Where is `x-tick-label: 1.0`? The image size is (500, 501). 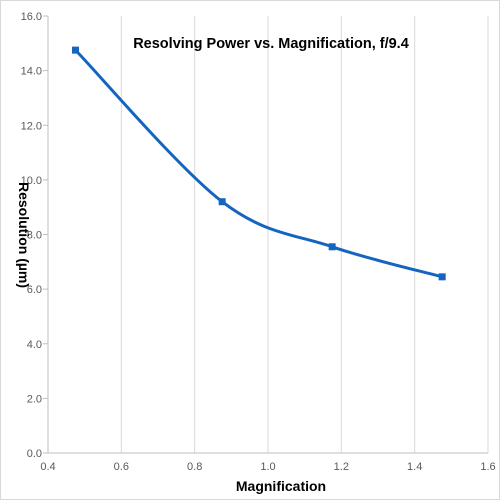
x-tick-label: 1.0 is located at coordinates (267, 467).